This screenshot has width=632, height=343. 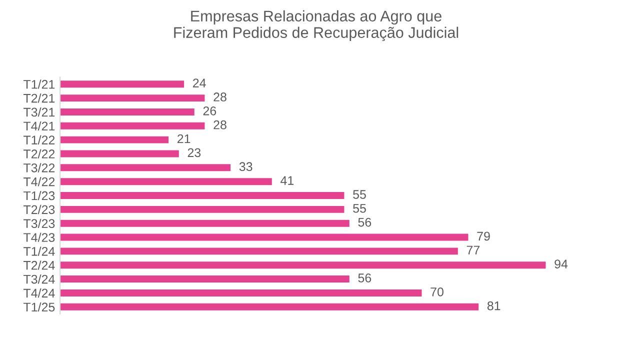 What do you see at coordinates (39, 223) in the screenshot?
I see `y-tick-label: T3/23` at bounding box center [39, 223].